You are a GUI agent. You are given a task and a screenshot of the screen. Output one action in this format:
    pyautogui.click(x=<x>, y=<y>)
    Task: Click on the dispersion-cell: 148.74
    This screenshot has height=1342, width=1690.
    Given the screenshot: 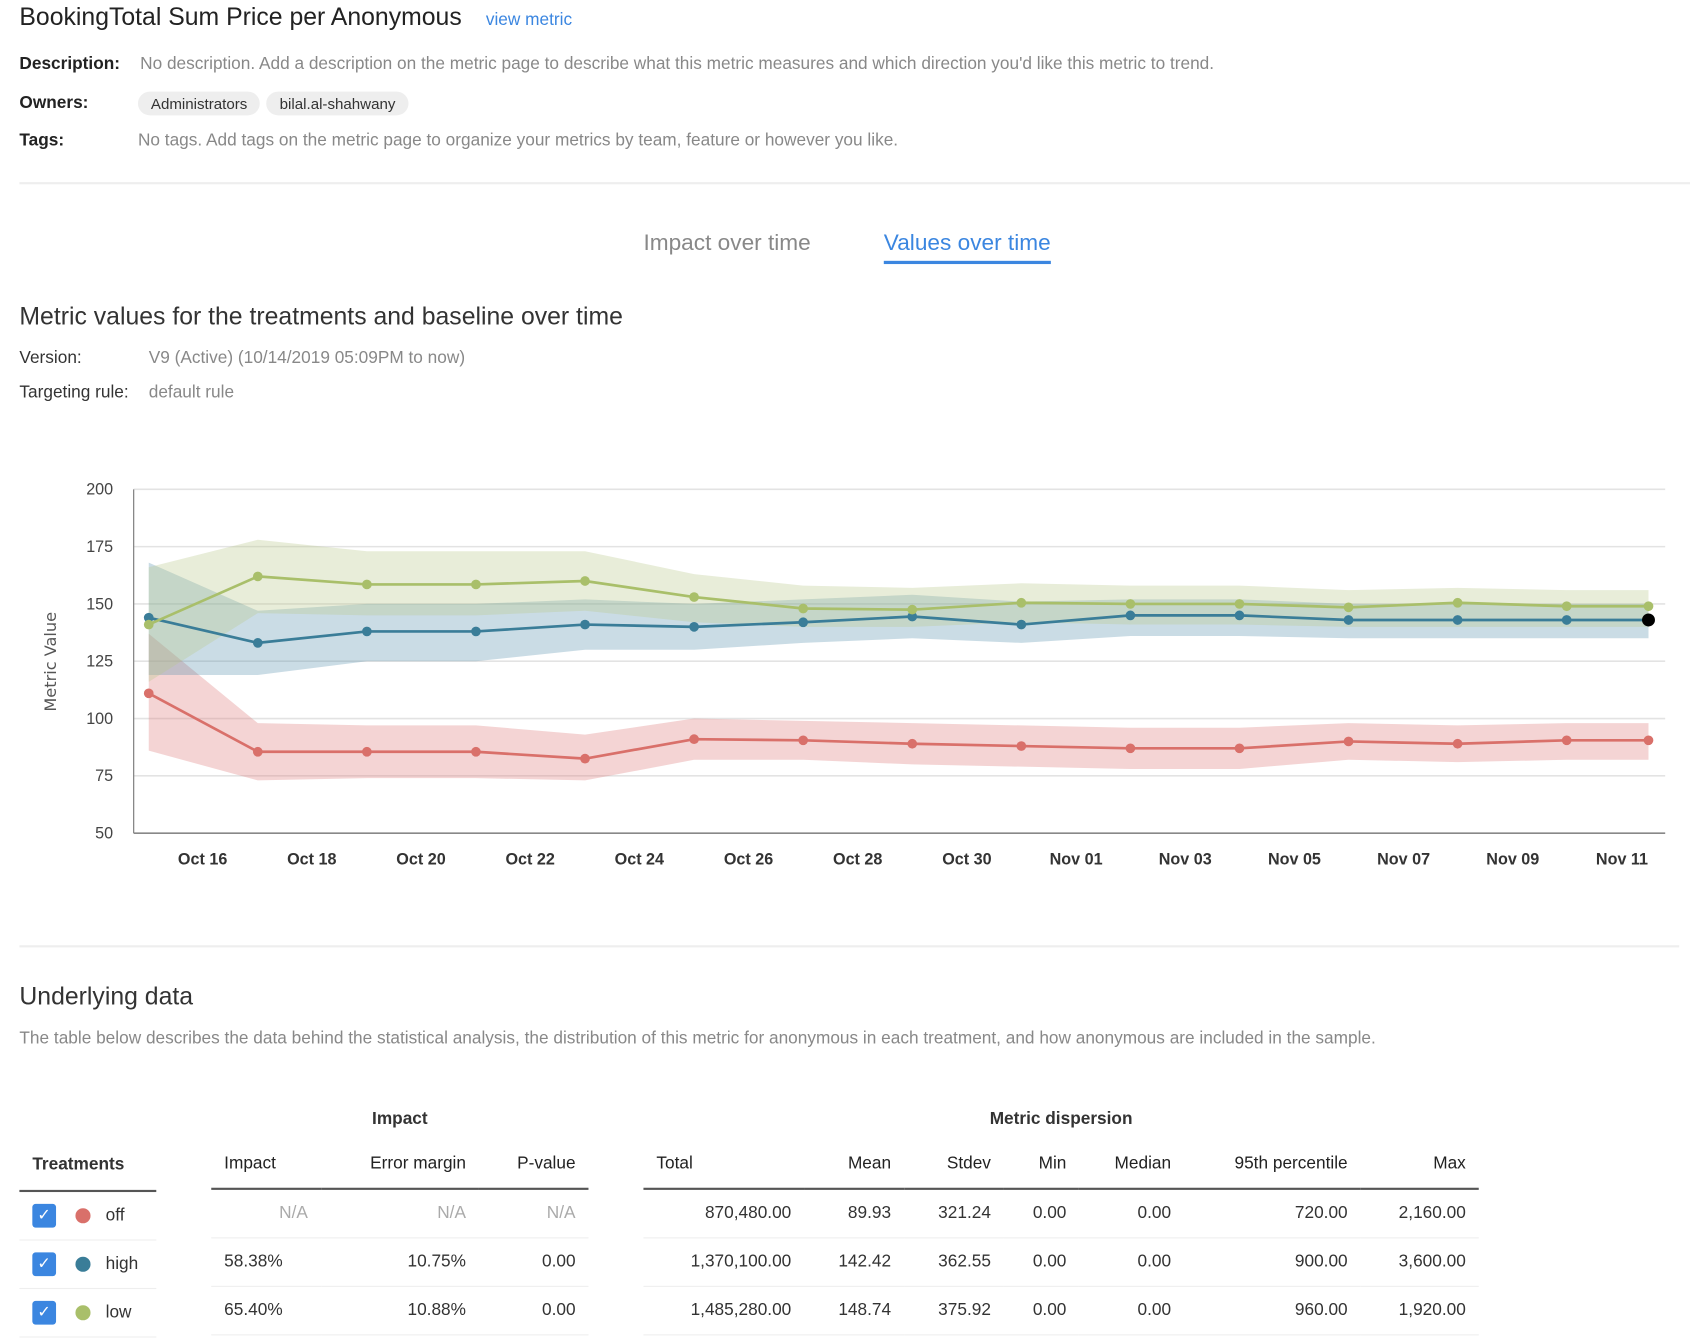 What is the action you would take?
    pyautogui.click(x=865, y=1310)
    